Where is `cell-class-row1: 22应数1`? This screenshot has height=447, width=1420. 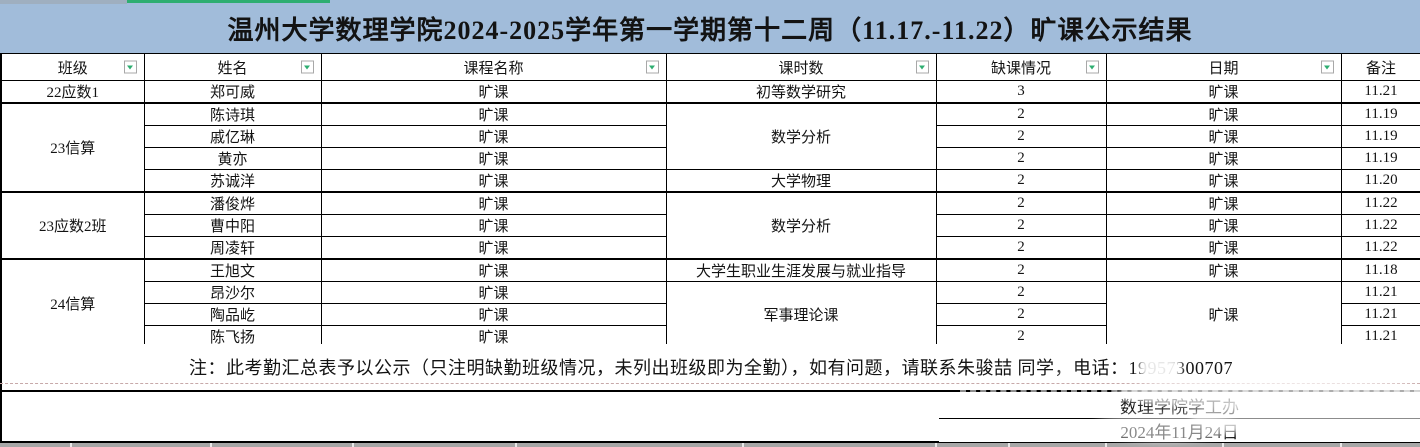 cell-class-row1: 22应数1 is located at coordinates (72, 92).